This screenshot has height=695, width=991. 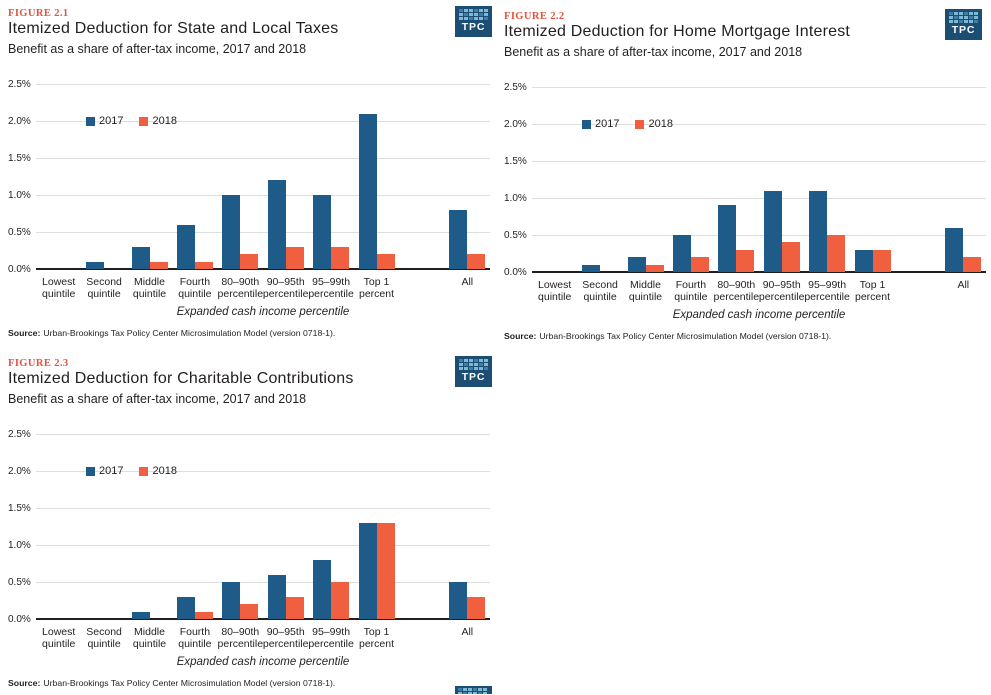 I want to click on y-axis-tick-label: 0.0%, so click(x=19, y=269).